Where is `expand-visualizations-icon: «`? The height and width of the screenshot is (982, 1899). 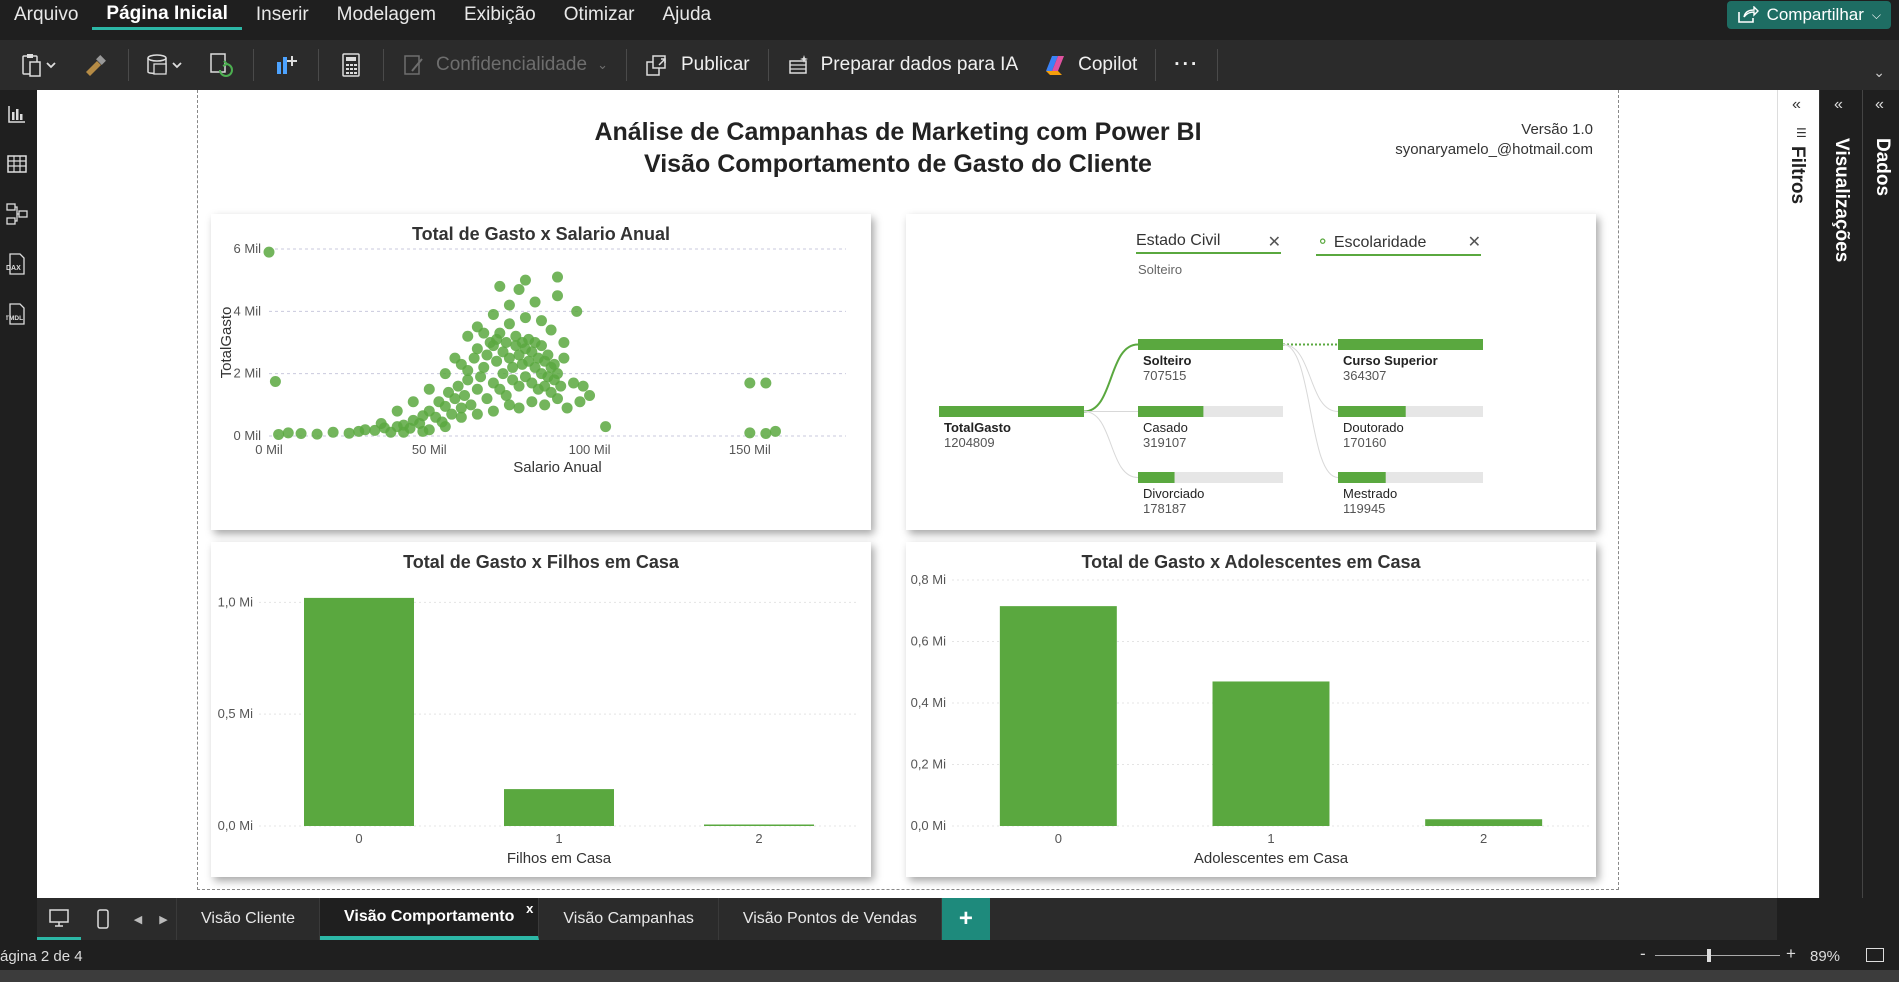
expand-visualizations-icon: « is located at coordinates (1838, 104).